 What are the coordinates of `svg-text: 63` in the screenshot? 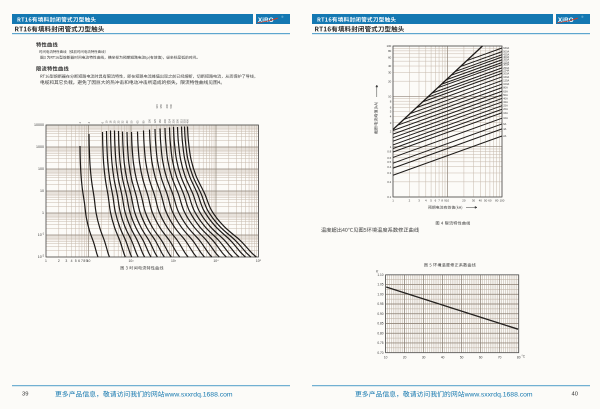 It's located at (138, 121).